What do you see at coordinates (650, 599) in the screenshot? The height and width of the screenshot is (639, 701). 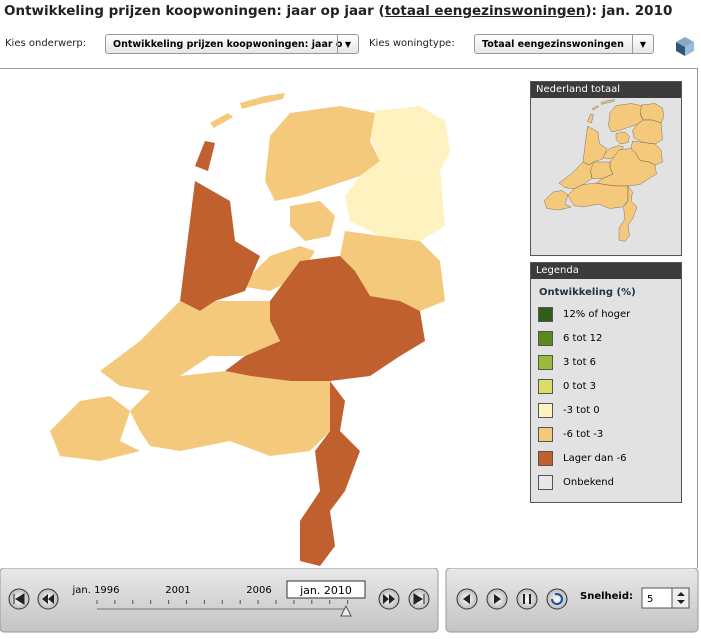 I see `speed-value: 5` at bounding box center [650, 599].